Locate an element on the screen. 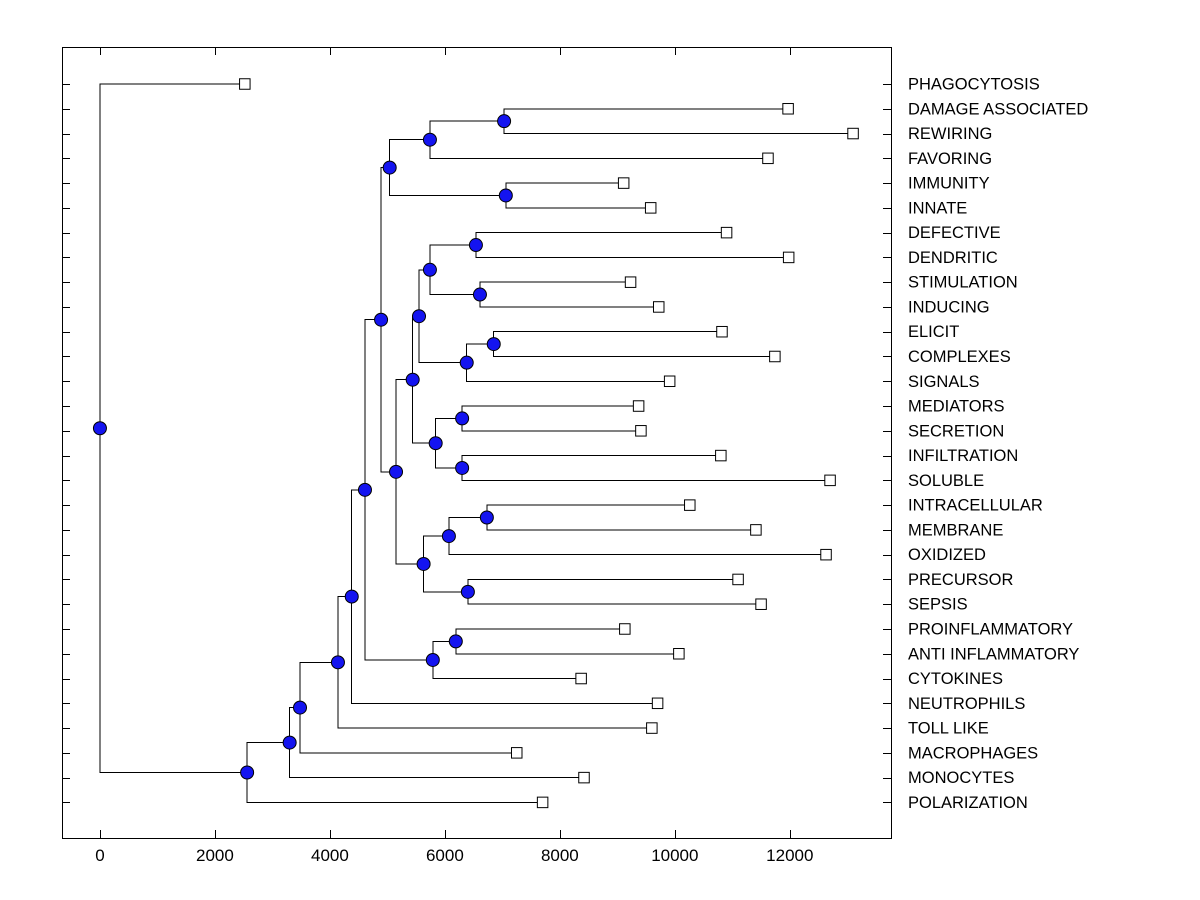 This screenshot has width=1200, height=900. leaf-label-L27: MACROPHAGES is located at coordinates (973, 753).